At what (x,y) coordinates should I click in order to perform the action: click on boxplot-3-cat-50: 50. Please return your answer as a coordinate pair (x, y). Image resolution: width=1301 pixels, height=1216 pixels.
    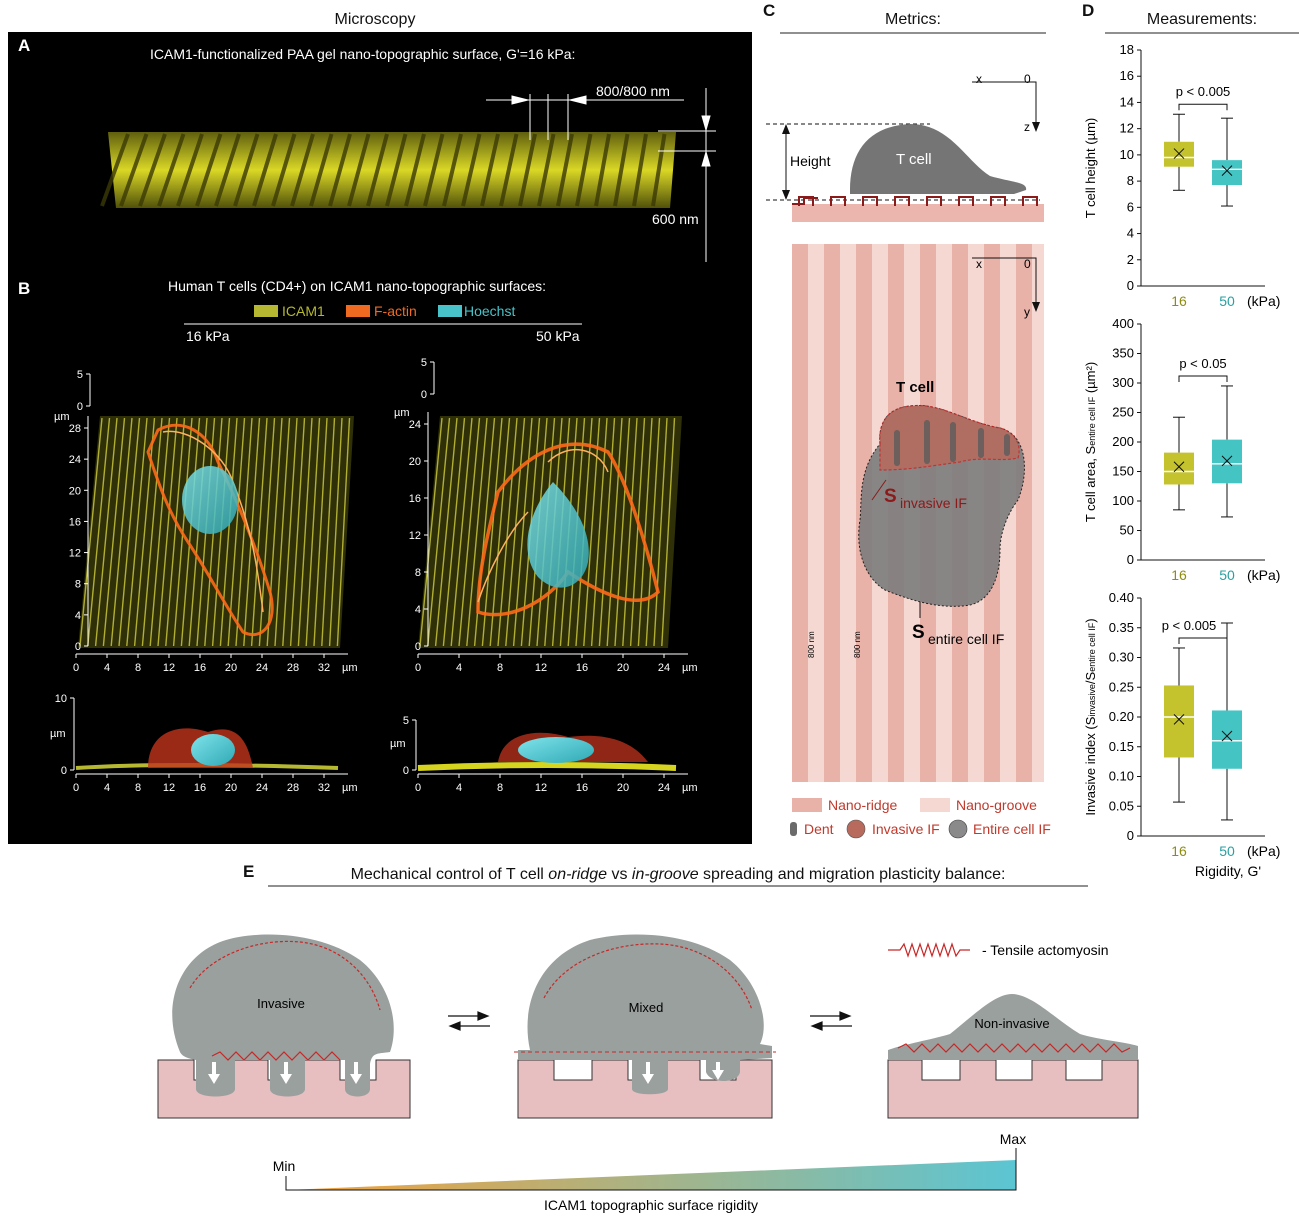
    Looking at the image, I should click on (1227, 851).